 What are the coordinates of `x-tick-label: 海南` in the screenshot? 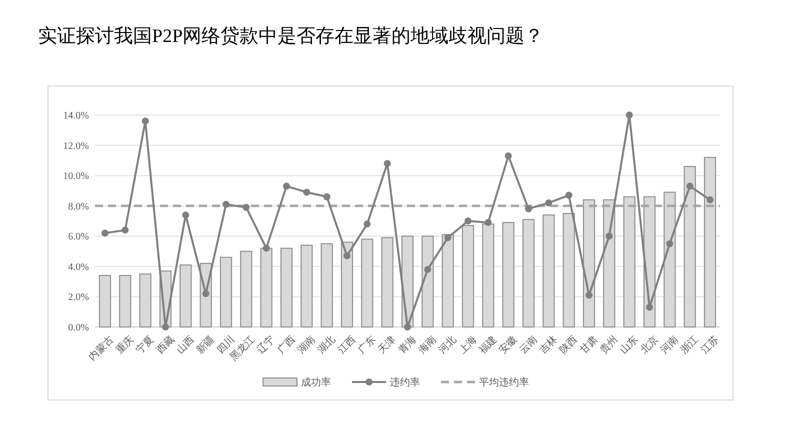 It's located at (427, 345).